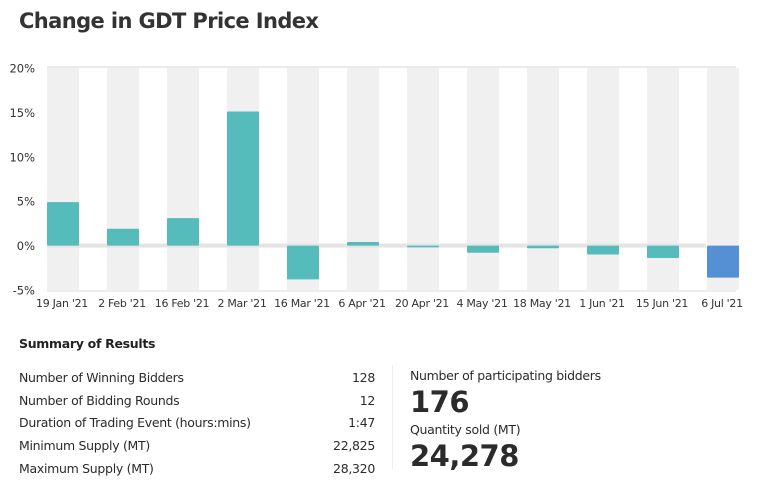 This screenshot has width=768, height=502. Describe the element at coordinates (87, 343) in the screenshot. I see `summary-title: Summary of Results` at that location.